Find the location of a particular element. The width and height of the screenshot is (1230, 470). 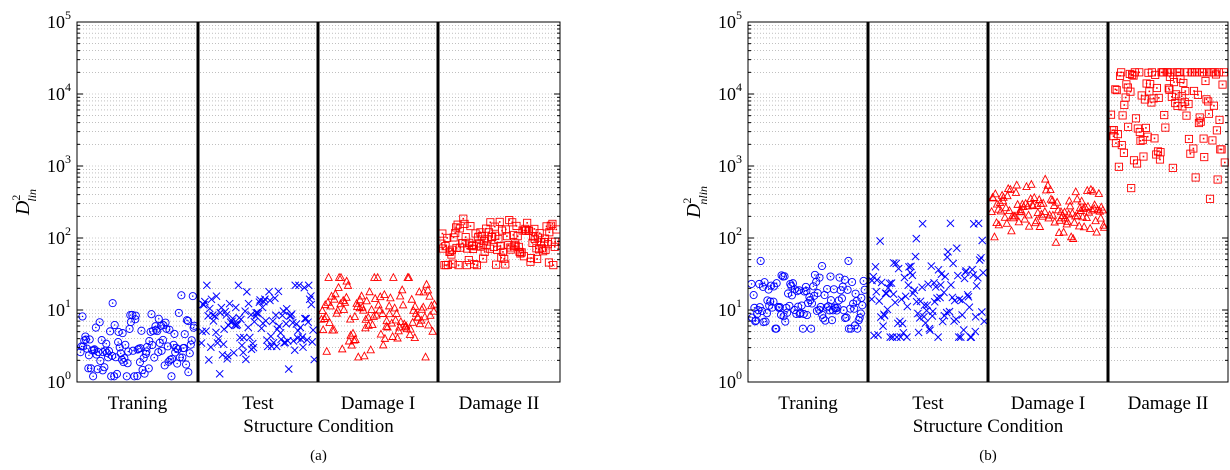

y-axis-label-a: D2 lin is located at coordinates (24, 202).